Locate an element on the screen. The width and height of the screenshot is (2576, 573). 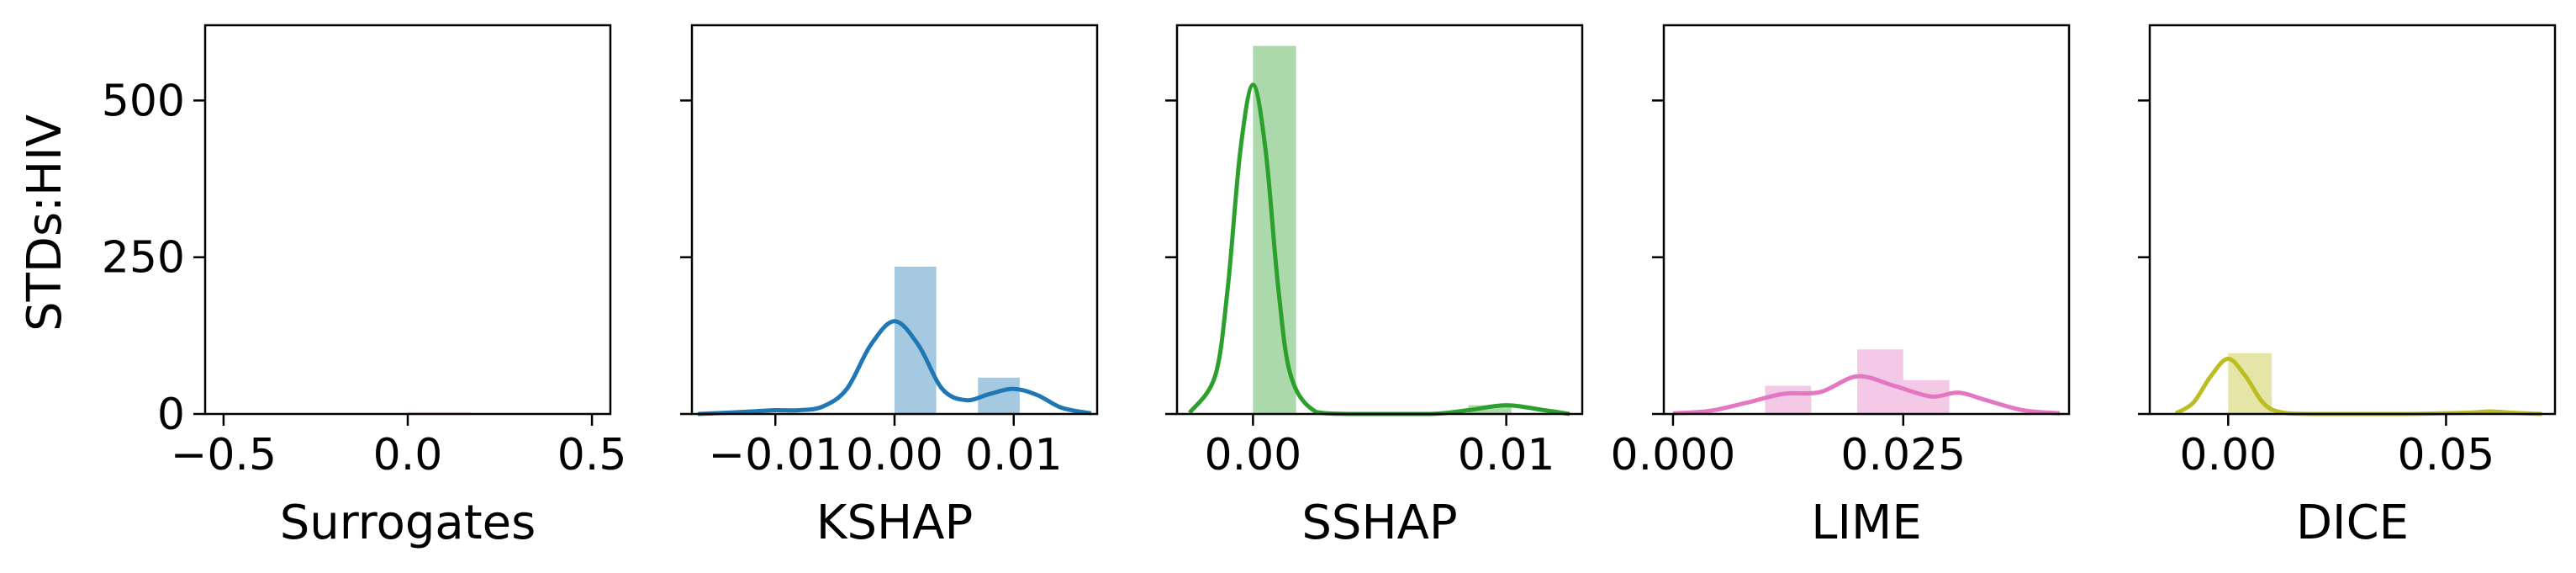
y-tick-label: 500 is located at coordinates (143, 101).